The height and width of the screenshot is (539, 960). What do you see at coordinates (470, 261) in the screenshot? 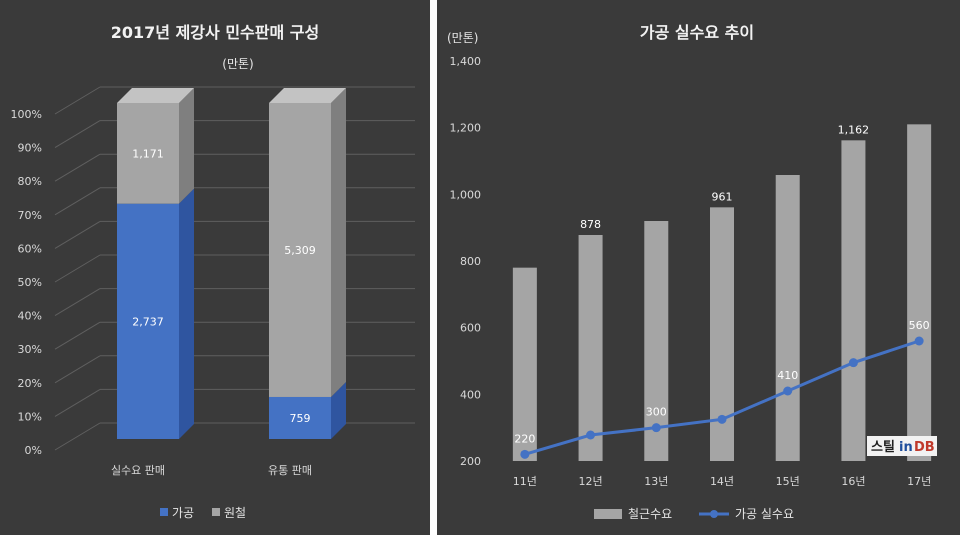
I see `y-tick-label: 800` at bounding box center [470, 261].